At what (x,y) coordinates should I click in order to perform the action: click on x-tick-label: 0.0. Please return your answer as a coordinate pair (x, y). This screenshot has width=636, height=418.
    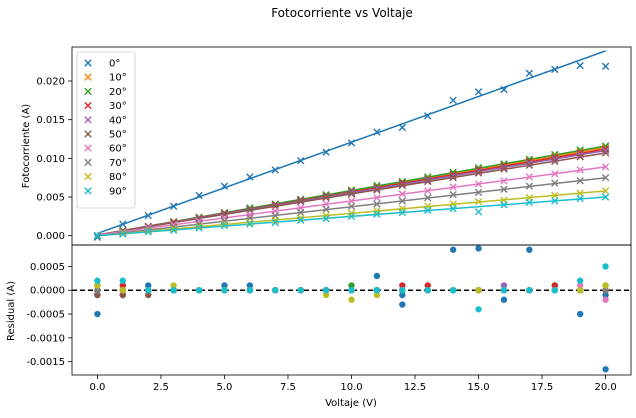
    Looking at the image, I should click on (97, 387).